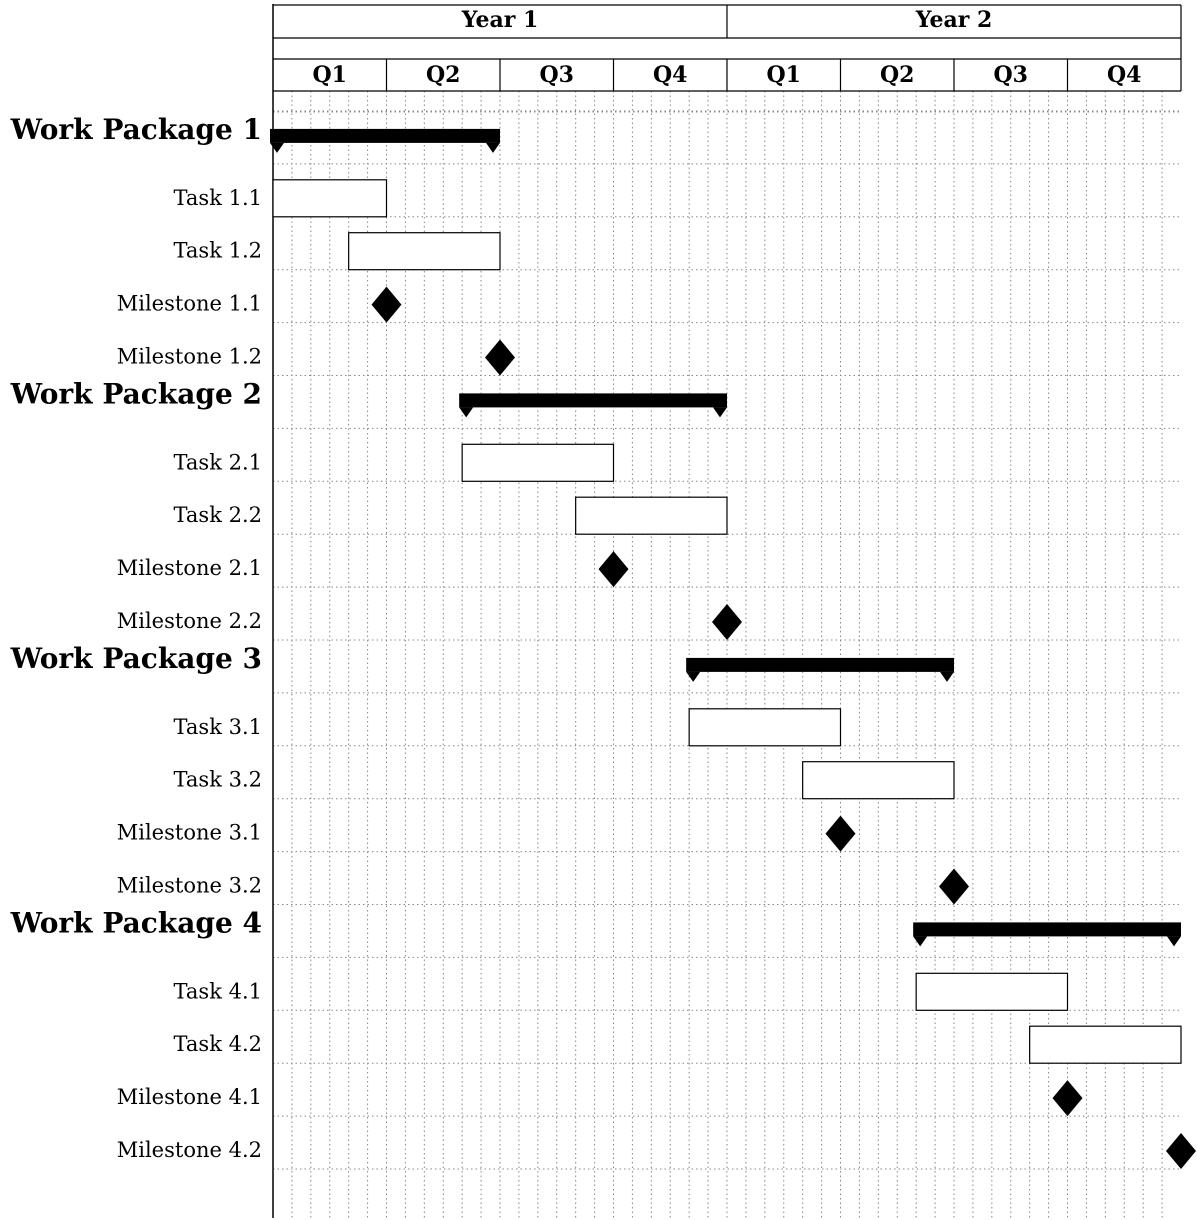 This screenshot has width=1197, height=1220. Describe the element at coordinates (218, 462) in the screenshot. I see `task-label: Task 2.1` at that location.